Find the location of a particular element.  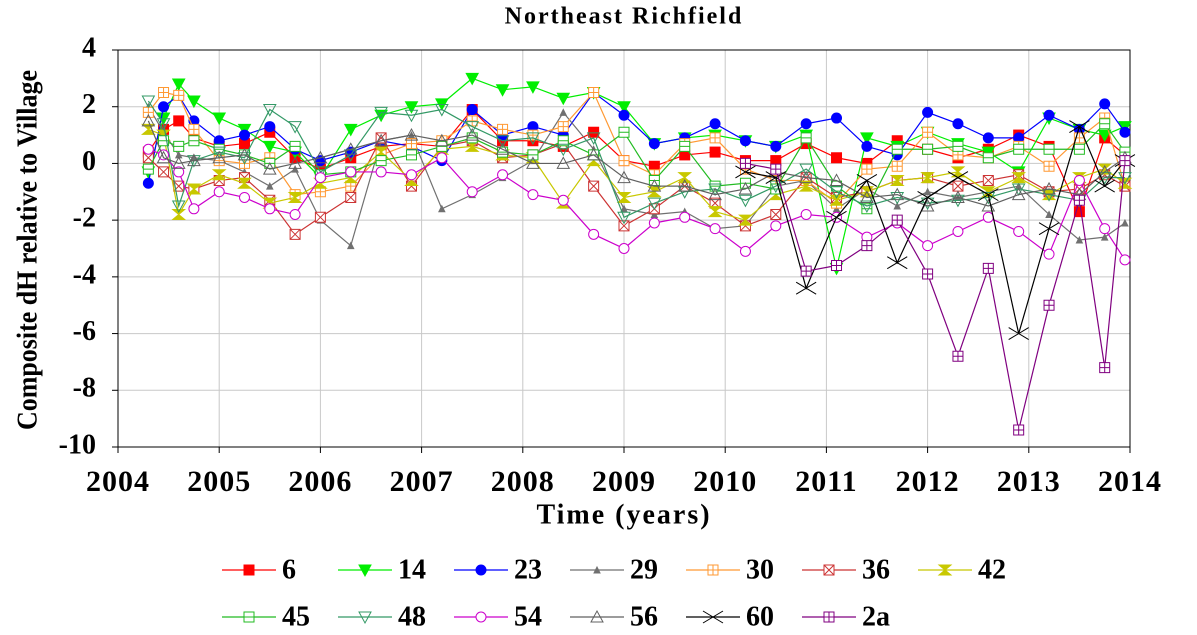

legend-item: 29 is located at coordinates (614, 569).